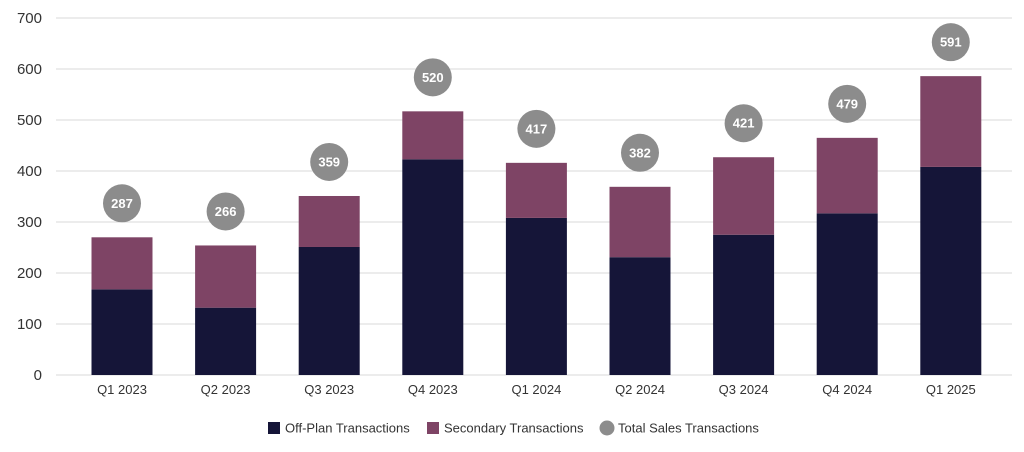 The width and height of the screenshot is (1024, 452). What do you see at coordinates (226, 389) in the screenshot?
I see `x-tick-label: Q2 2023` at bounding box center [226, 389].